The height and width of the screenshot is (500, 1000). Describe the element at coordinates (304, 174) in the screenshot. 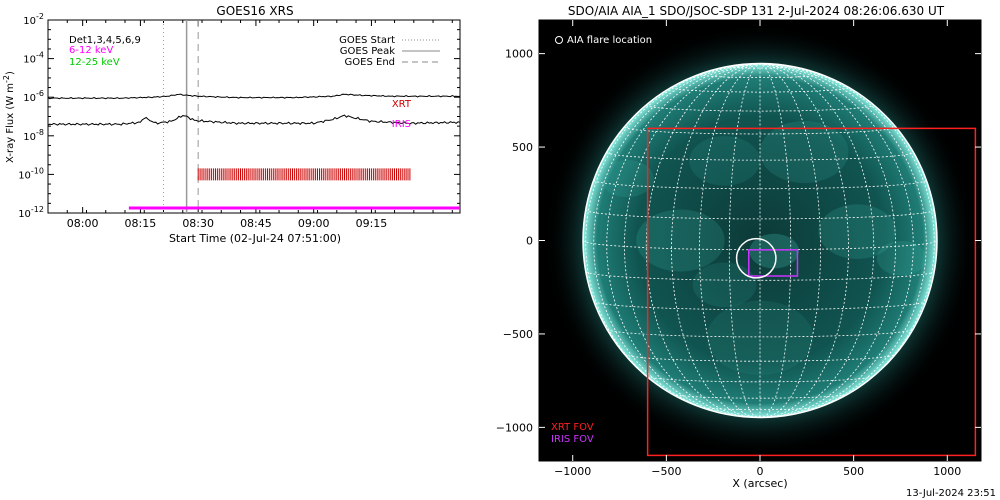

I see `xrt-coverage-band` at that location.